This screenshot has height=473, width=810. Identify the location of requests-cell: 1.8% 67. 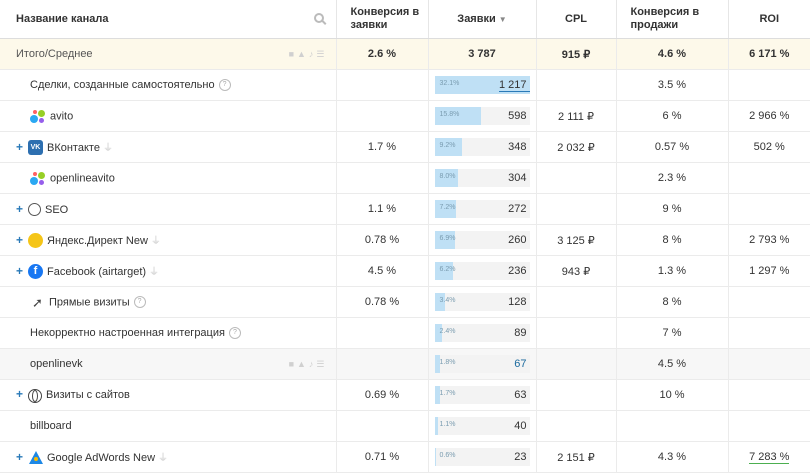
(482, 364).